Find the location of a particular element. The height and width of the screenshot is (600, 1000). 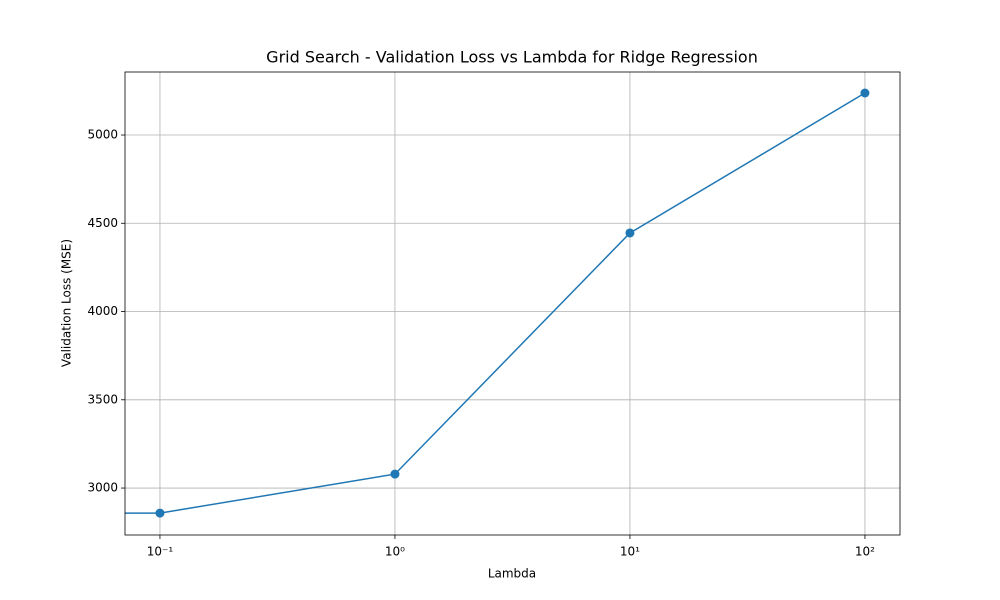

x-tick-label: 10⁻¹ is located at coordinates (160, 552).